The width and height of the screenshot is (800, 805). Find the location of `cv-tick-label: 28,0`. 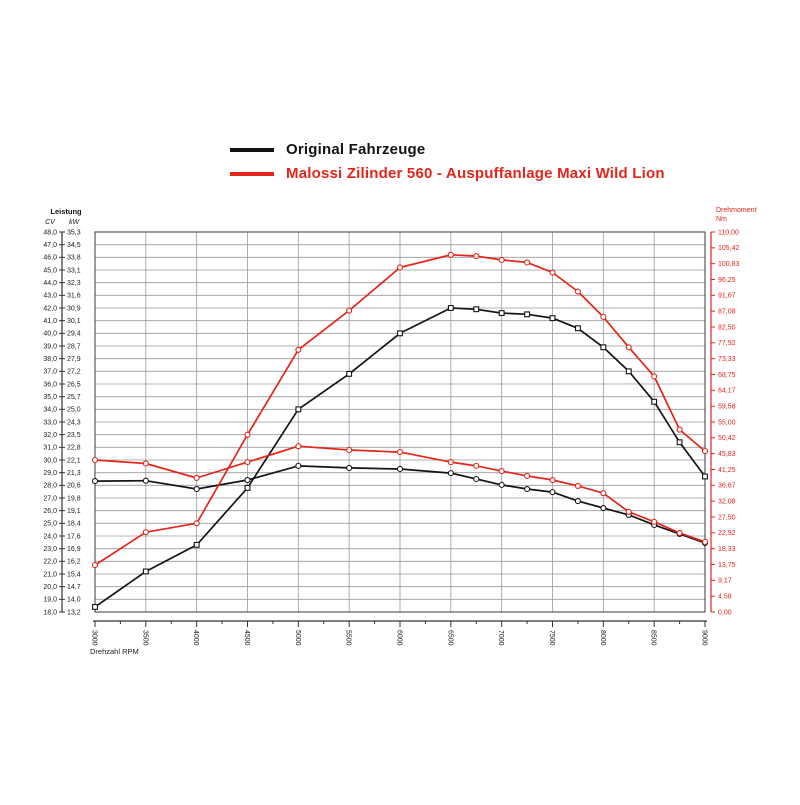

cv-tick-label: 28,0 is located at coordinates (50, 486).